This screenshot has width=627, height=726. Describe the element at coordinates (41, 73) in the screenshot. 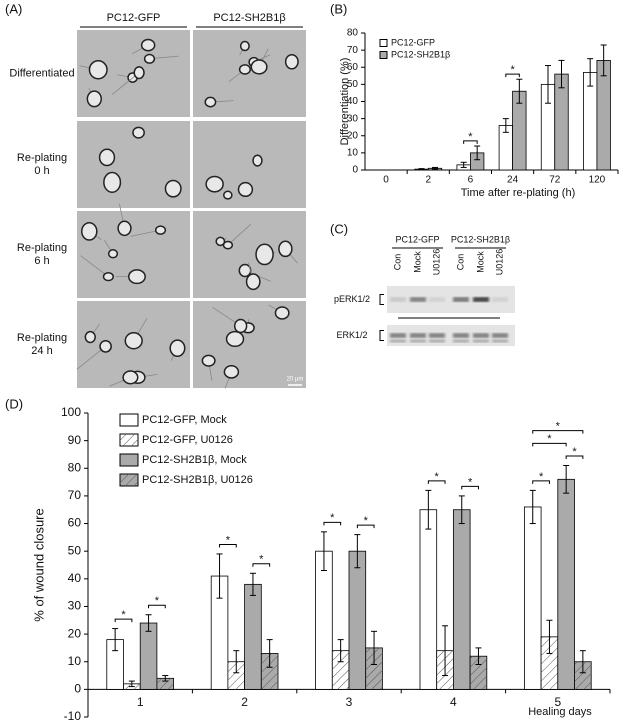

I see `row-label: Differentiated` at that location.